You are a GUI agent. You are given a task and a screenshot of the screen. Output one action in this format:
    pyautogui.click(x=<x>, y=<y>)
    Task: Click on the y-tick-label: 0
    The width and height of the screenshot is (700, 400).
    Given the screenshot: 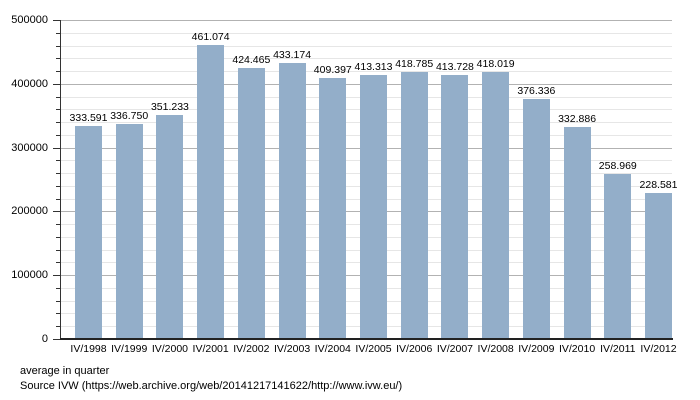 What is the action you would take?
    pyautogui.click(x=44, y=339)
    